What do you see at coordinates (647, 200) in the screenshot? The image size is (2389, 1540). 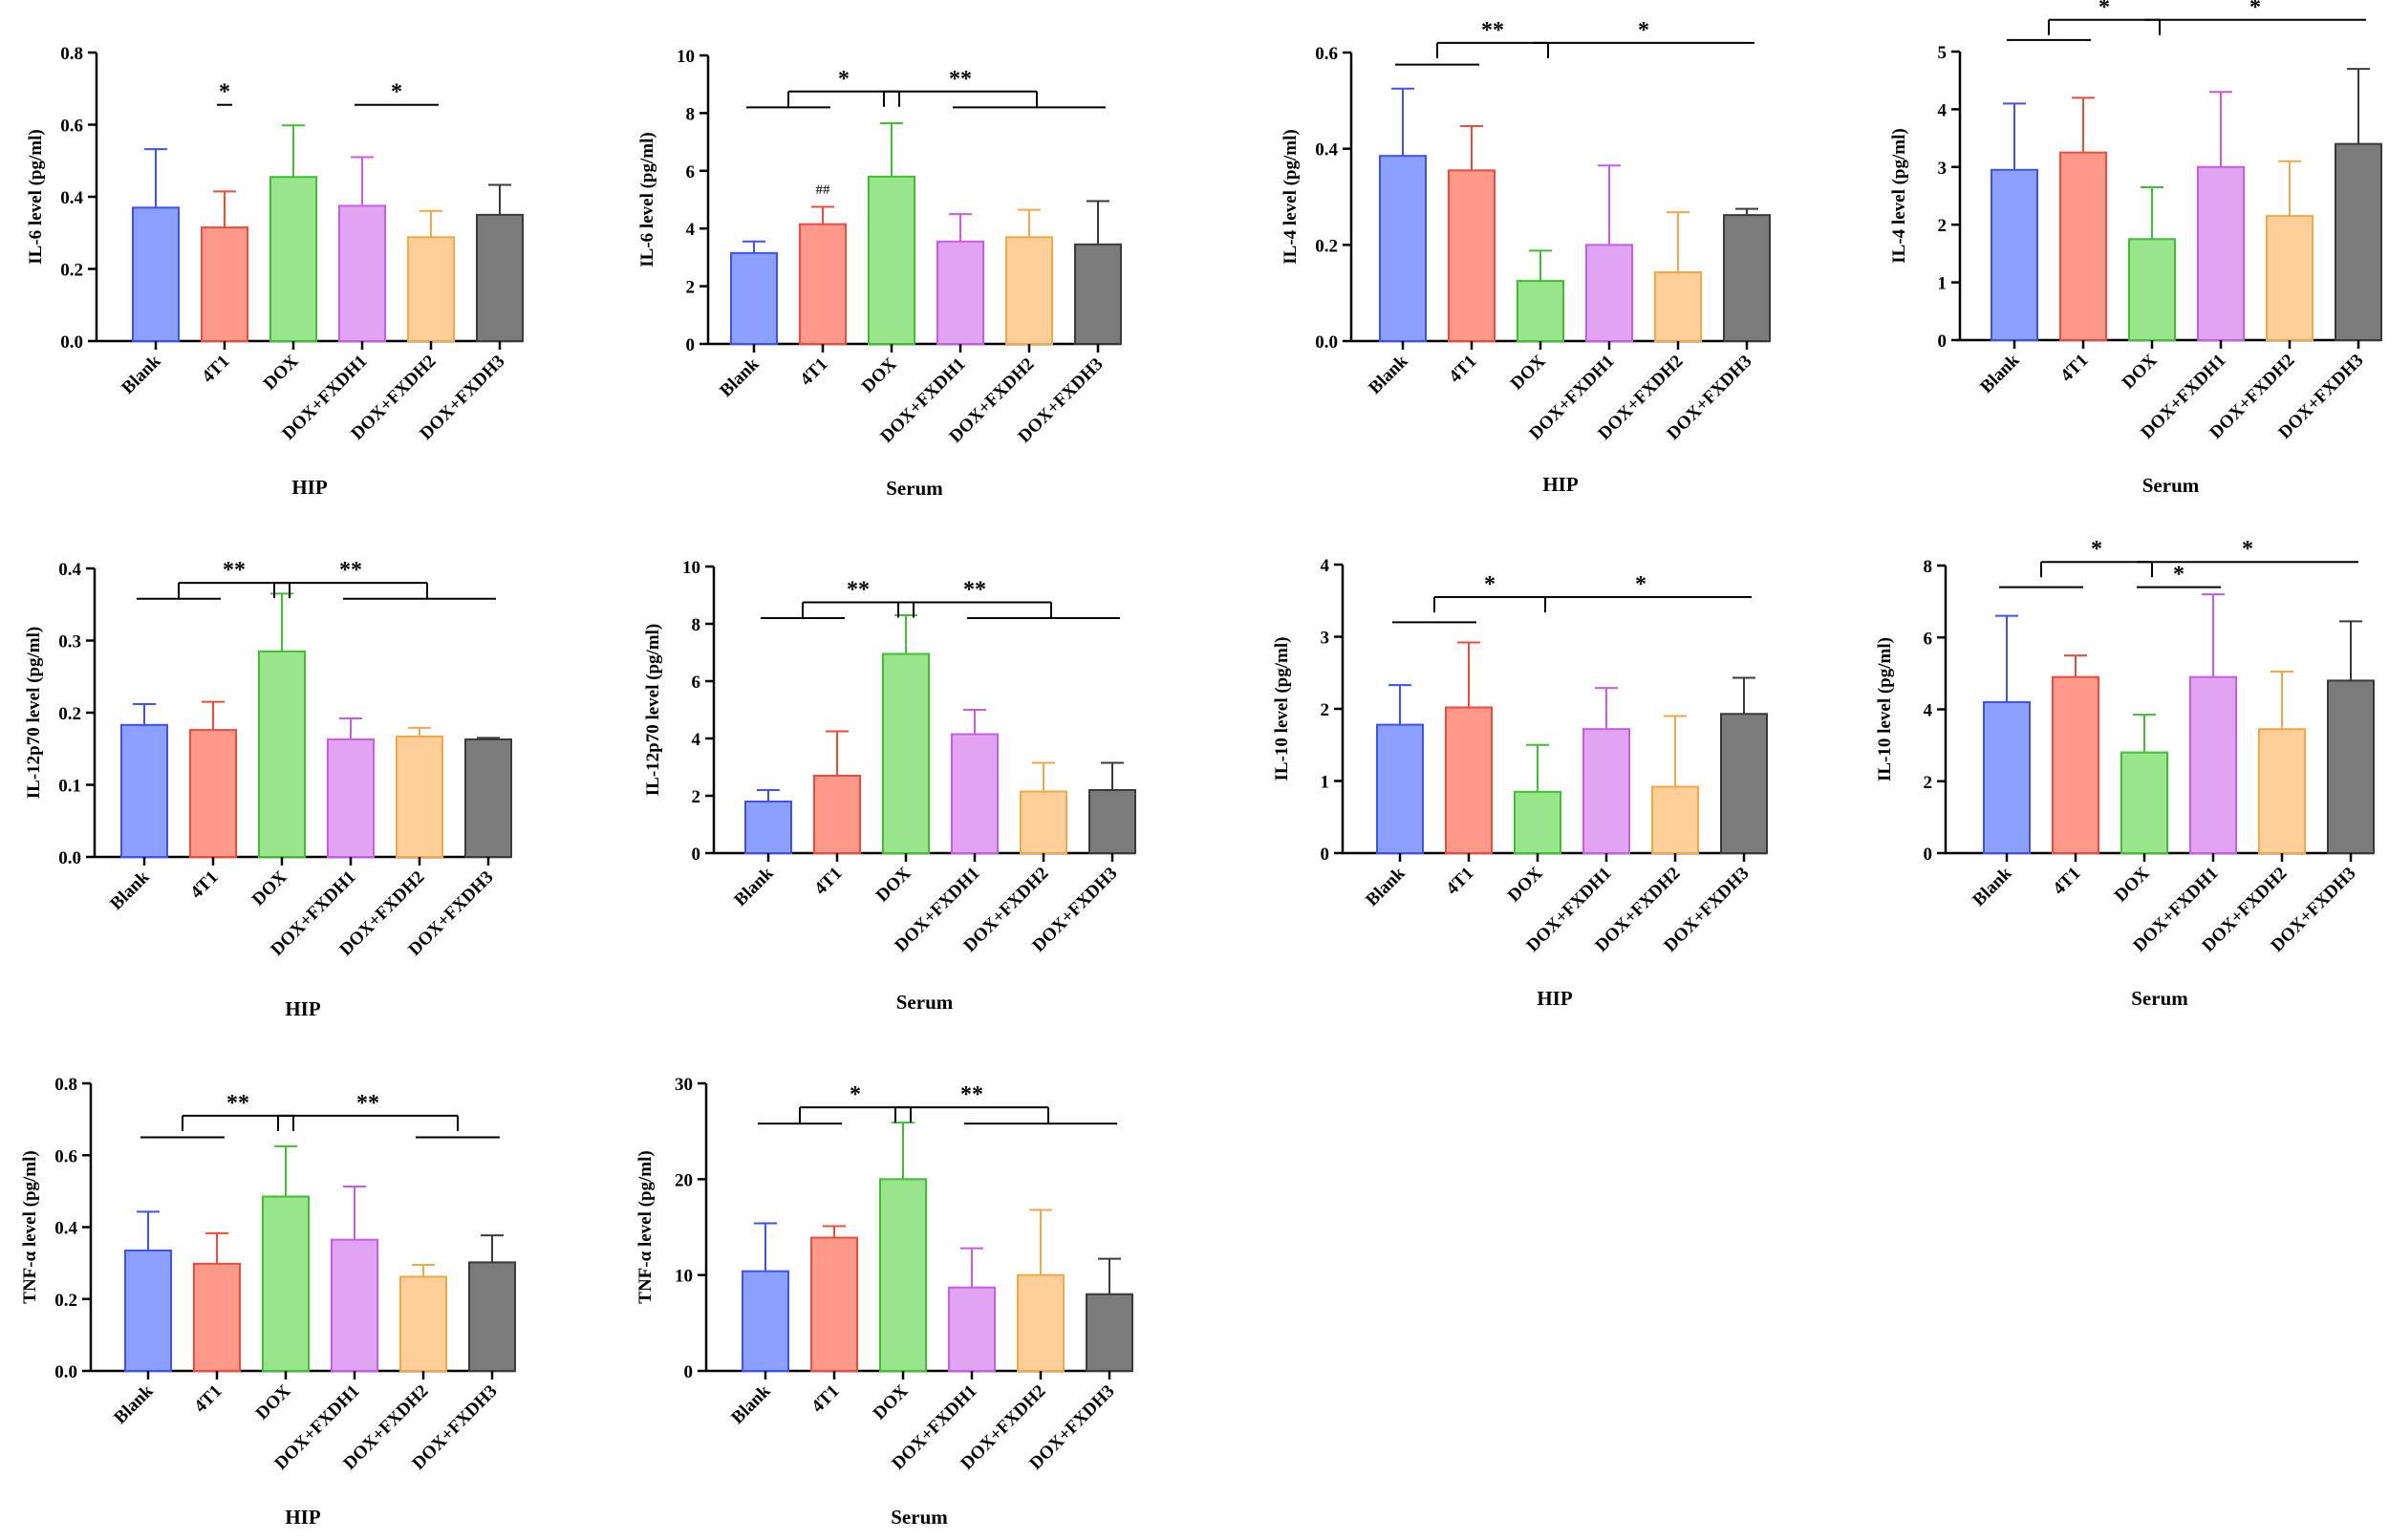 I see `y-axis-label: IL-6 level (pg/ml)` at bounding box center [647, 200].